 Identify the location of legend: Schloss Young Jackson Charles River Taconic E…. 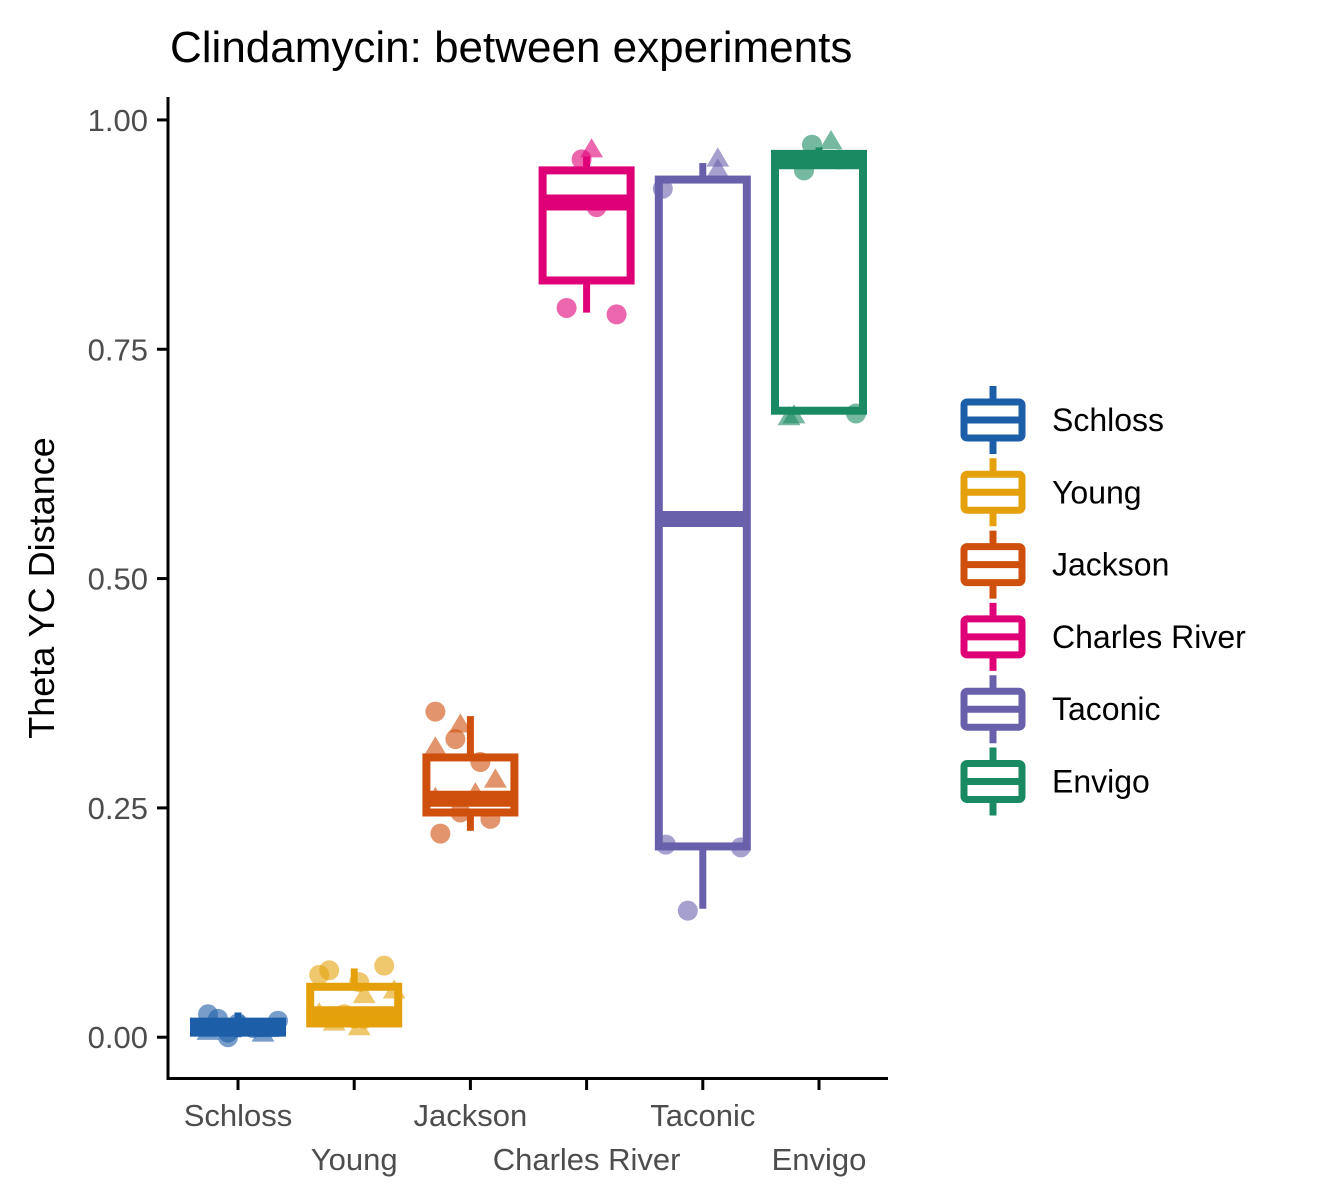
(1103, 601).